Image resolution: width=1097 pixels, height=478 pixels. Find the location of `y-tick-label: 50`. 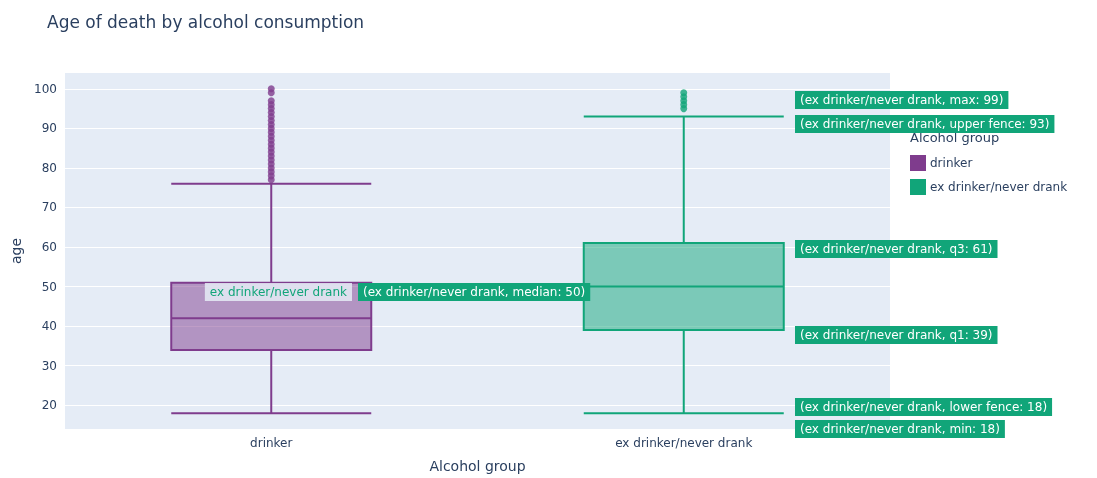

y-tick-label: 50 is located at coordinates (49, 286).